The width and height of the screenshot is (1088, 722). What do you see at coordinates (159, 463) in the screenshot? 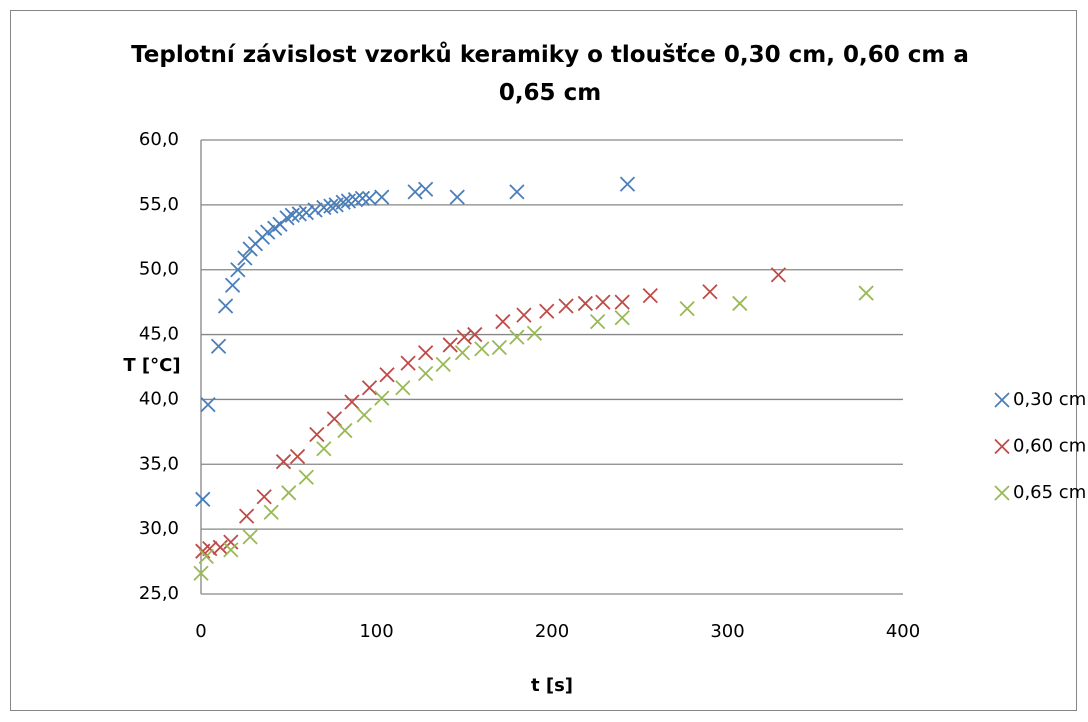
I see `y-tick-label: 35,0` at bounding box center [159, 463].